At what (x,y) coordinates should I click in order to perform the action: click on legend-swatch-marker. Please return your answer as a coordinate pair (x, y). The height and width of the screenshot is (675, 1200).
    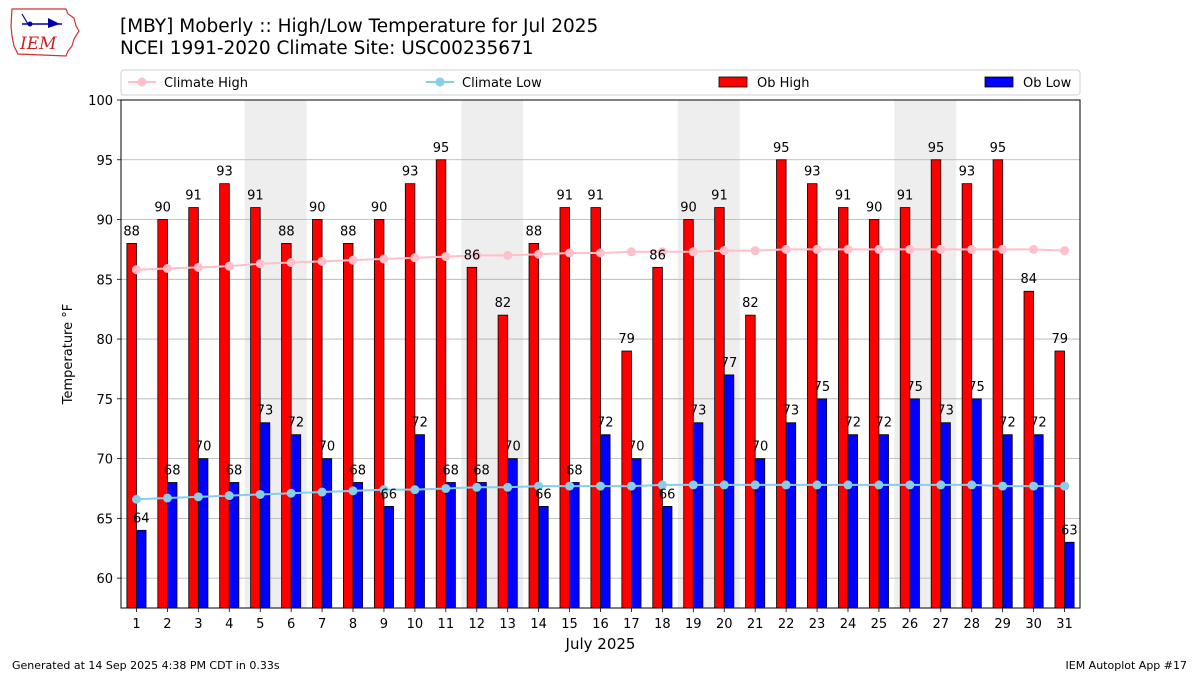
    Looking at the image, I should click on (440, 82).